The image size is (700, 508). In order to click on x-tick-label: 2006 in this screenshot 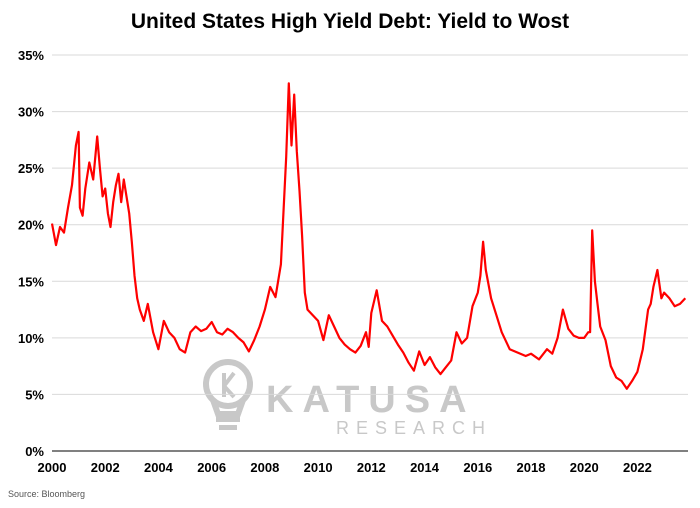, I will do `click(211, 467)`.